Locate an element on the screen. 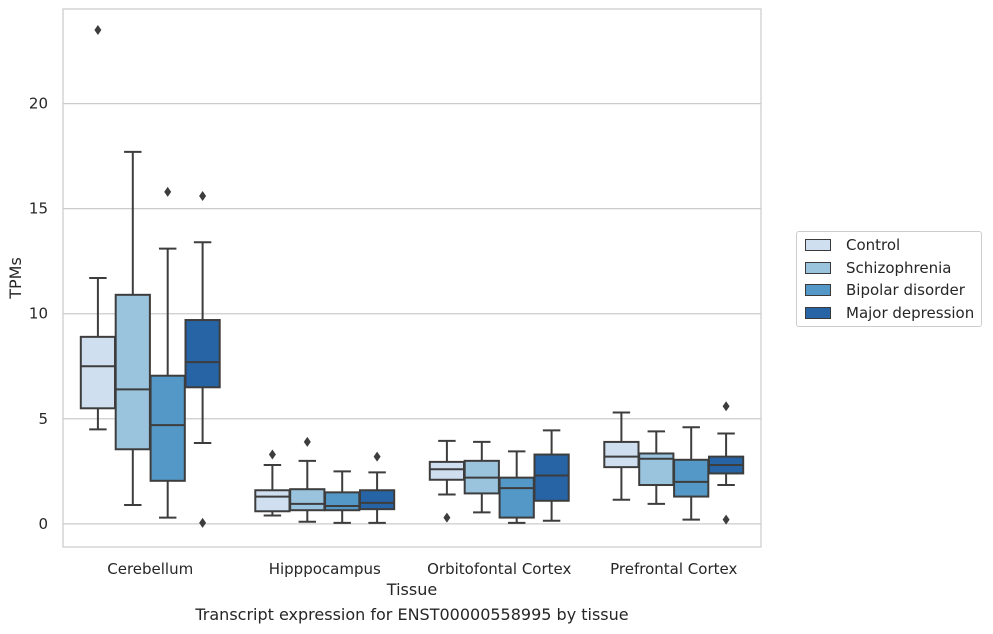  x-tick-label-2: Orbitofontal Cortex is located at coordinates (499, 569).